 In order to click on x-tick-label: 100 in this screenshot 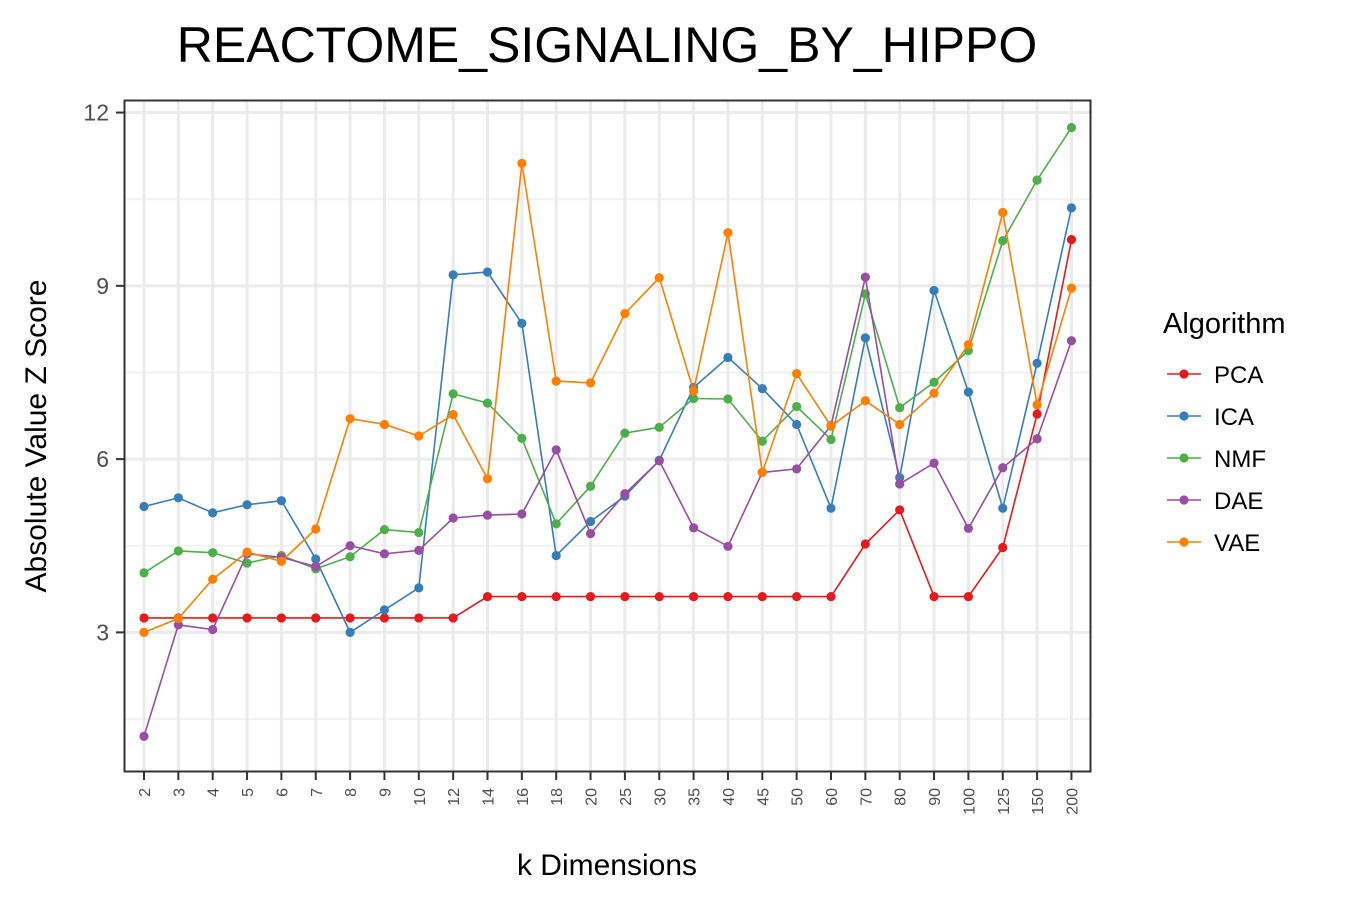, I will do `click(969, 801)`.